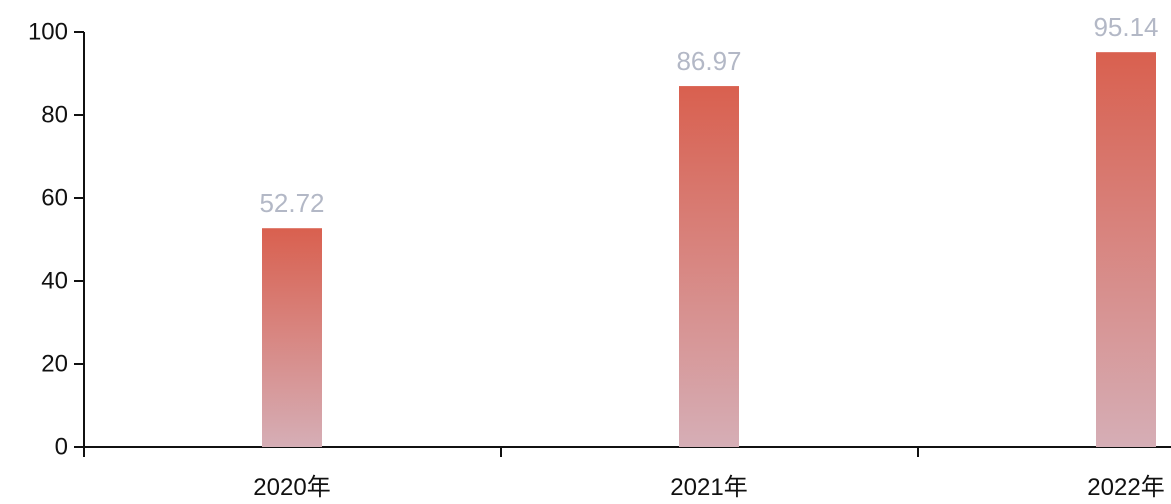 The width and height of the screenshot is (1171, 504). Describe the element at coordinates (54, 198) in the screenshot. I see `y-tick-label: 60` at that location.